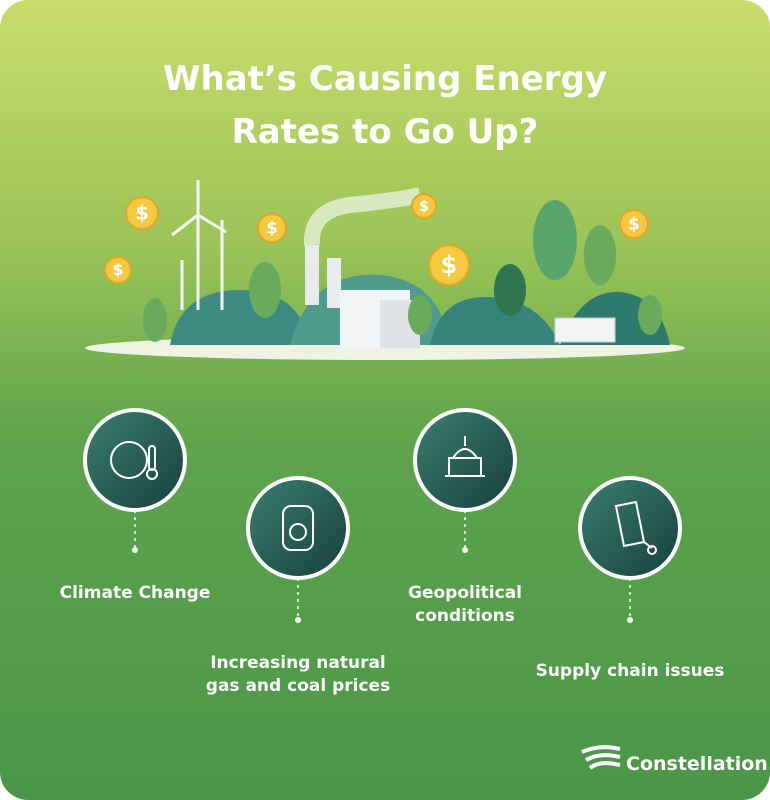 This screenshot has height=800, width=770. What do you see at coordinates (465, 616) in the screenshot?
I see `reason-label: conditions` at bounding box center [465, 616].